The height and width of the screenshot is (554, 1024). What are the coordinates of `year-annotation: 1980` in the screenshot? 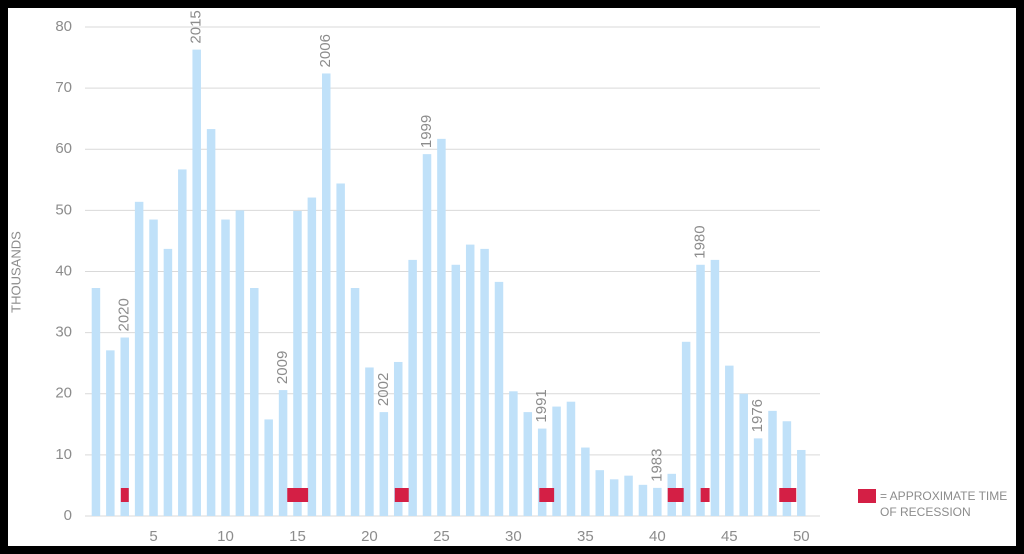 It's located at (699, 241).